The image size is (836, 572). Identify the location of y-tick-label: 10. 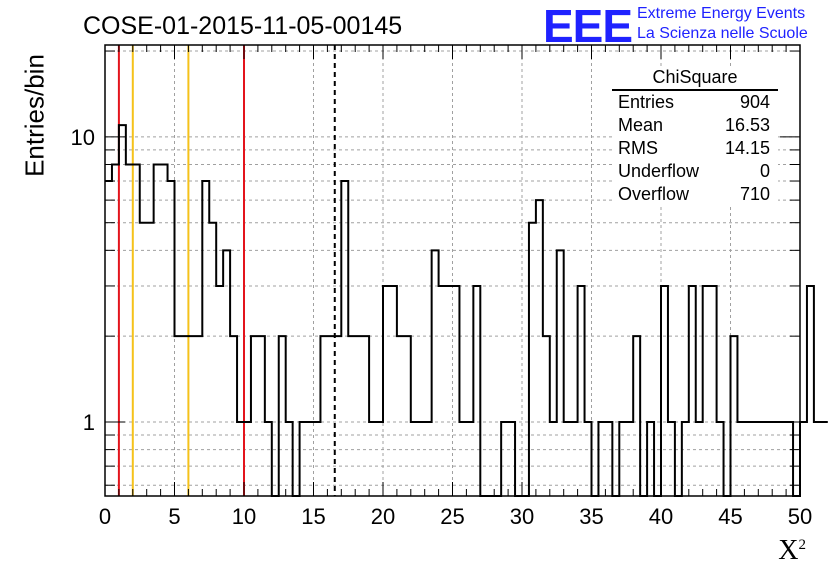
(83, 137).